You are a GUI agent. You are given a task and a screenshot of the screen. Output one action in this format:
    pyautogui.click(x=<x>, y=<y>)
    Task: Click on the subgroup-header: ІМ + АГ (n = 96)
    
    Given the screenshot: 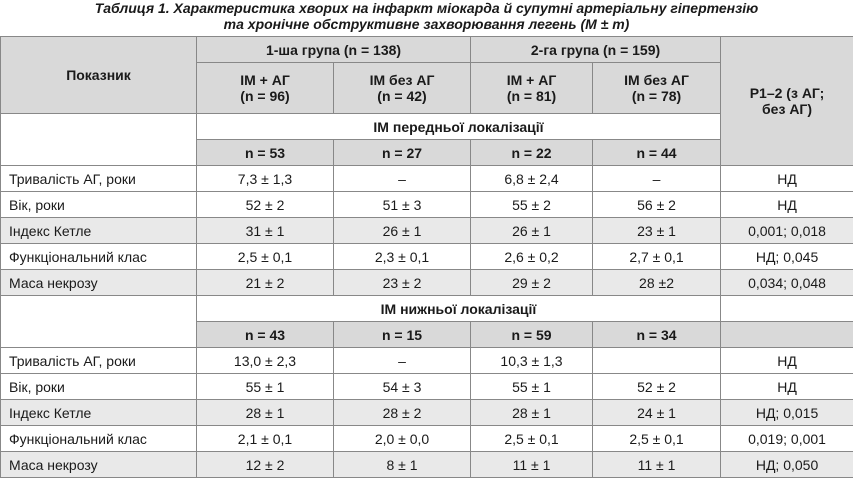 What is the action you would take?
    pyautogui.click(x=265, y=88)
    